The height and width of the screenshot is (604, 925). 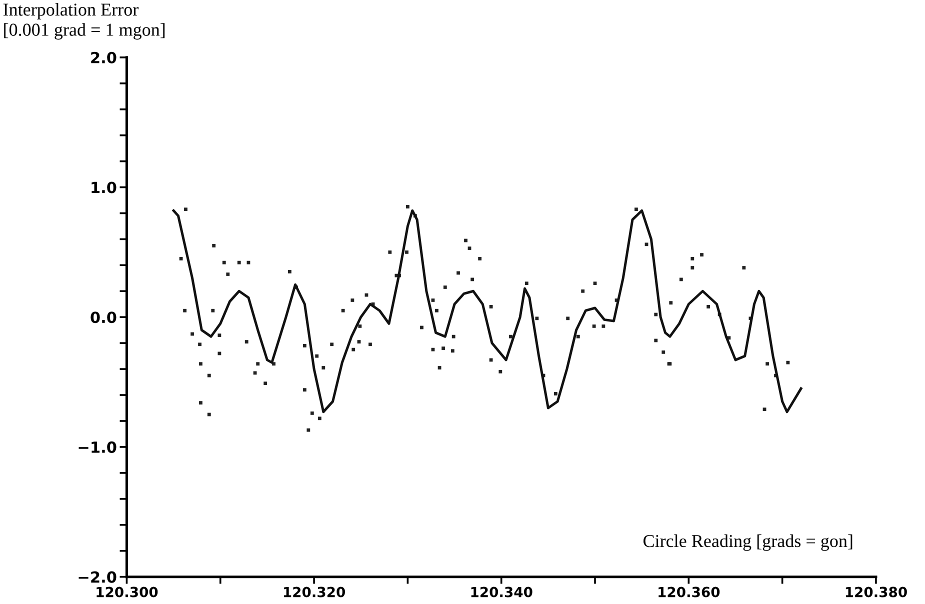 I want to click on x-axis-title: Circle Reading [grads = gon], so click(x=747, y=542).